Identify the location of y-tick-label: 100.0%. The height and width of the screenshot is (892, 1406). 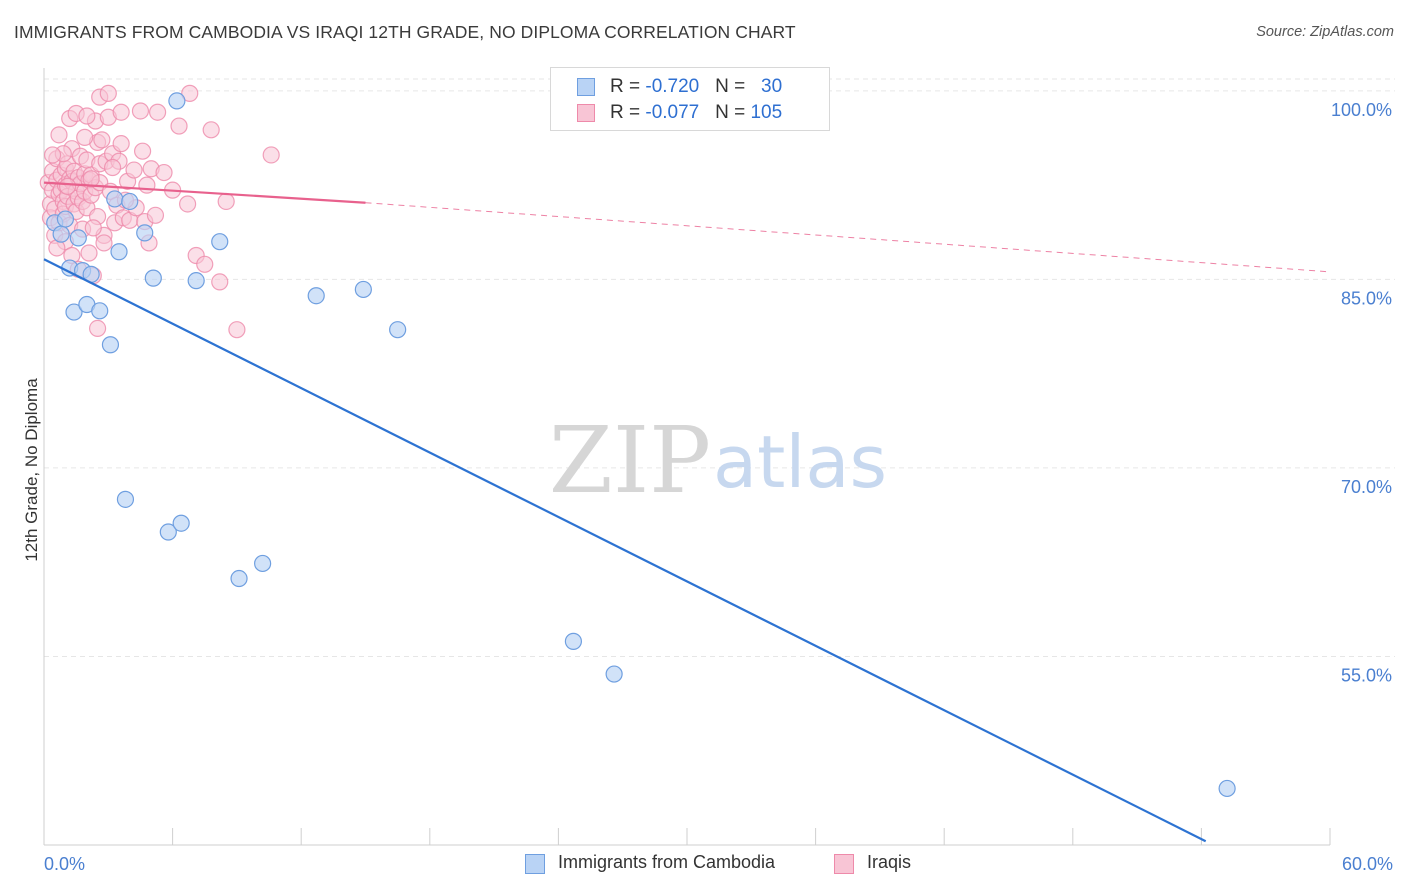
(1361, 110).